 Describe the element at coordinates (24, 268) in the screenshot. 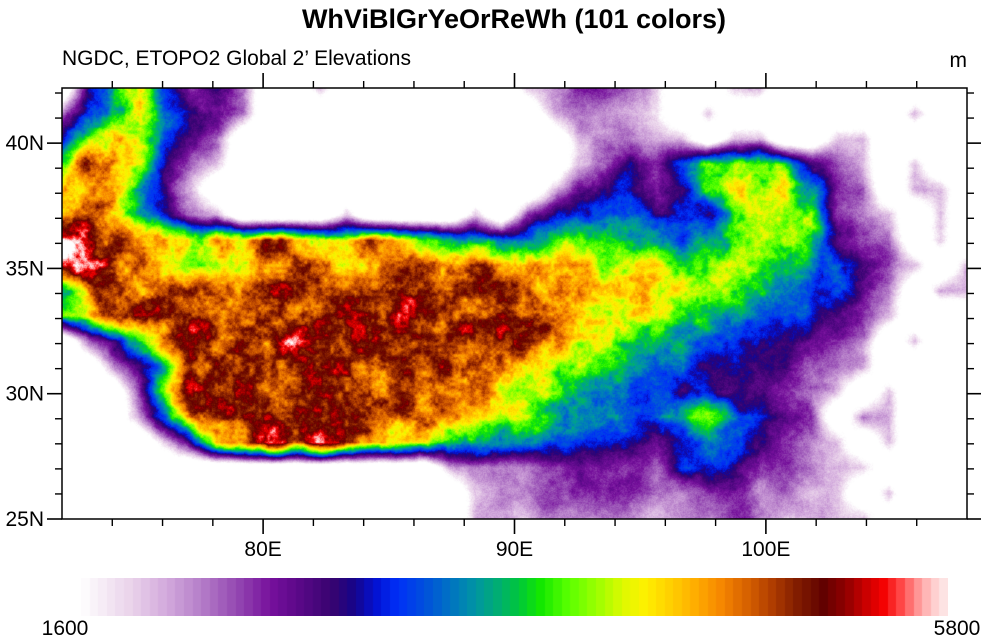

I see `y-tick-label: 35N` at that location.